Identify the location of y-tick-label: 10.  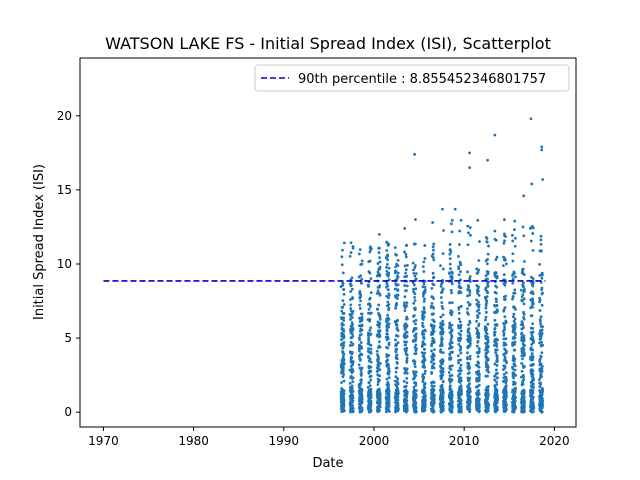
(64, 264).